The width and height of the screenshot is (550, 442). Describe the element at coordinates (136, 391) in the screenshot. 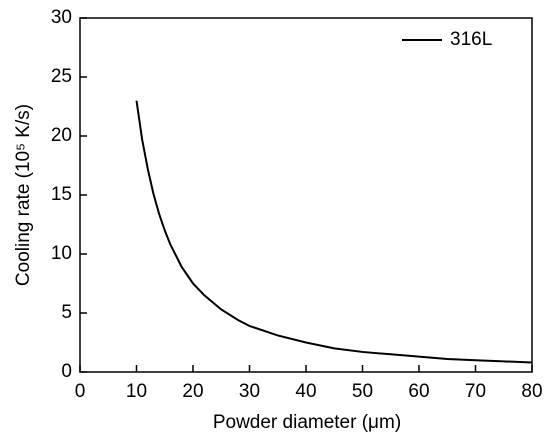

I see `x-tick-label: 10` at that location.